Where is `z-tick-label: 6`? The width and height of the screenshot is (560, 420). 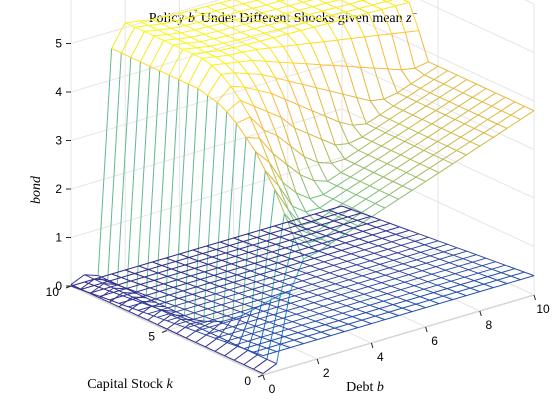 z-tick-label: 6 is located at coordinates (58, 1).